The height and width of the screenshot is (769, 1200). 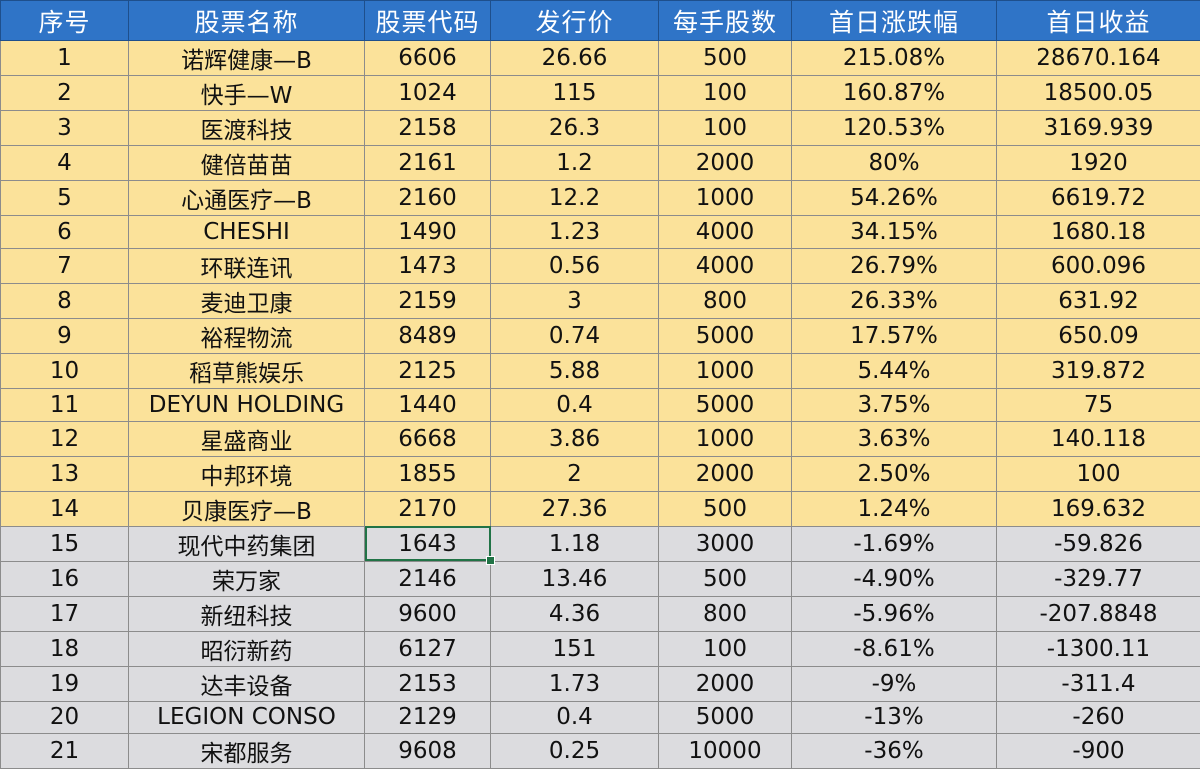 I want to click on cell-stock-name: 麦迪卫康, so click(x=247, y=300).